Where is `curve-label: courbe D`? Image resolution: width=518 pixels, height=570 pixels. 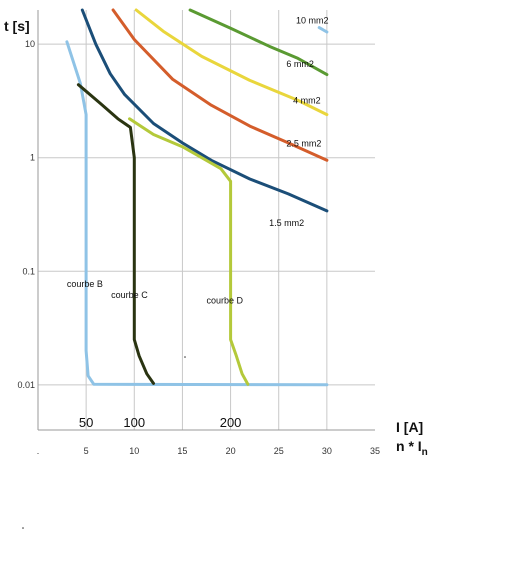
curve-label: courbe D is located at coordinates (225, 301).